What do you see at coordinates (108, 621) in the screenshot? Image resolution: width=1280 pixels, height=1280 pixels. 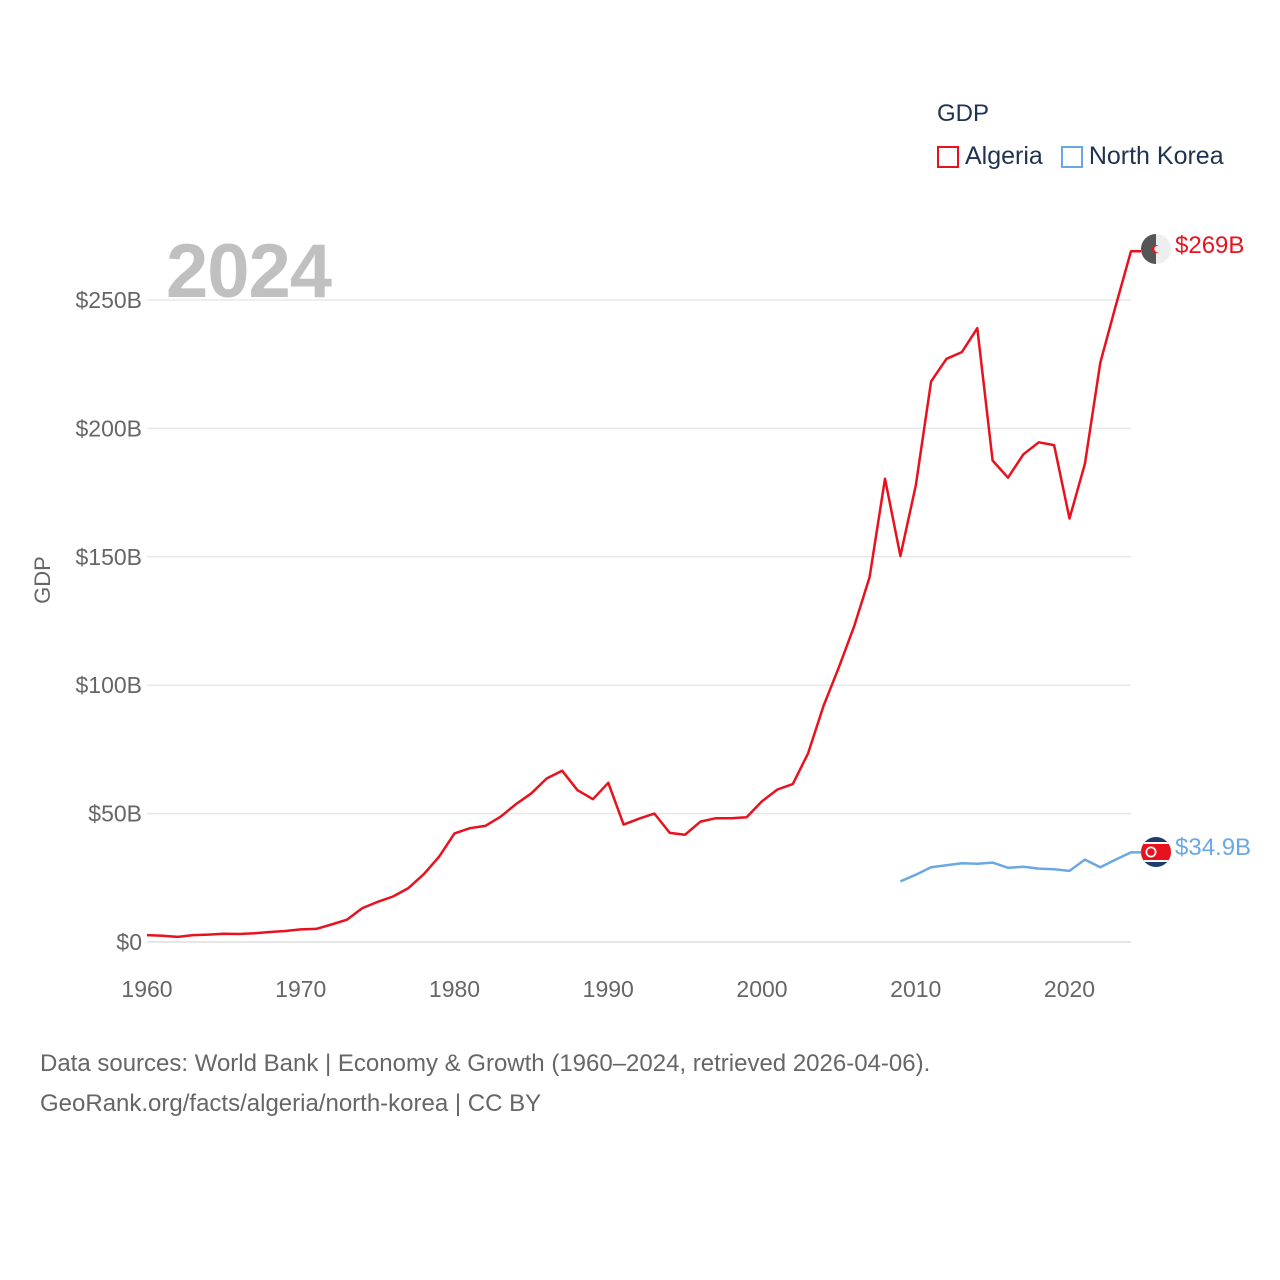 I see `y-axis: $0 $50B $100B $150B $200B $250B` at bounding box center [108, 621].